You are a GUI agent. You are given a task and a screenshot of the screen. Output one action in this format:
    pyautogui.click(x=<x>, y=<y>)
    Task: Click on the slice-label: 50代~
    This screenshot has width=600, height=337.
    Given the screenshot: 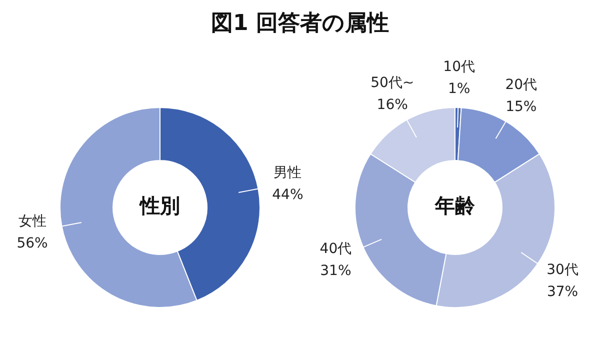 What is the action you would take?
    pyautogui.click(x=392, y=83)
    